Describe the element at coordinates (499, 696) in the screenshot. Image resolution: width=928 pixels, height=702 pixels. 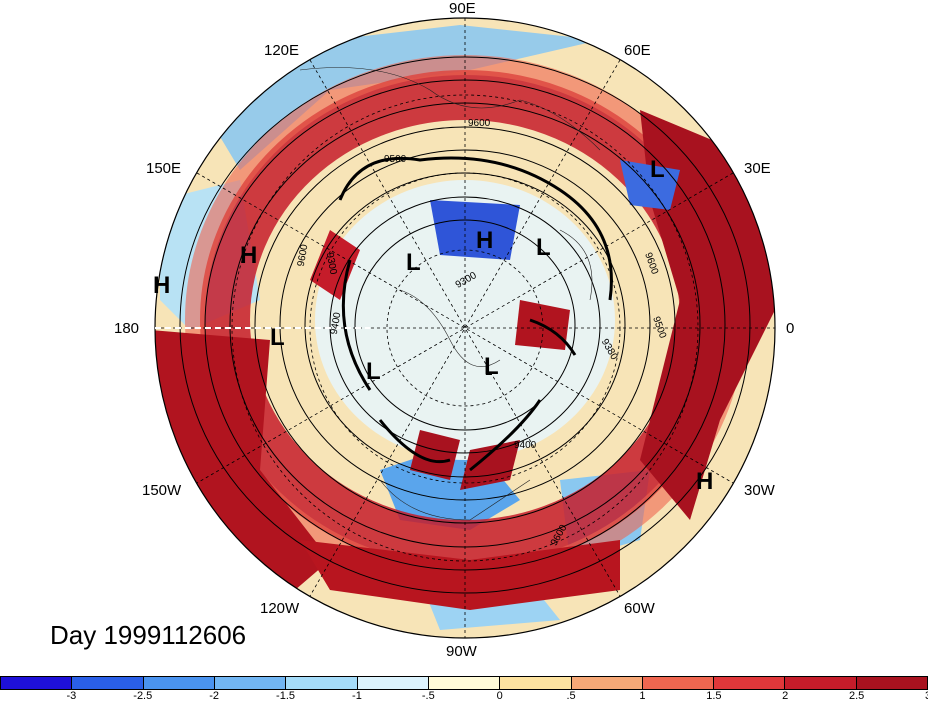
I see `colorbar-tick-label: 0` at that location.